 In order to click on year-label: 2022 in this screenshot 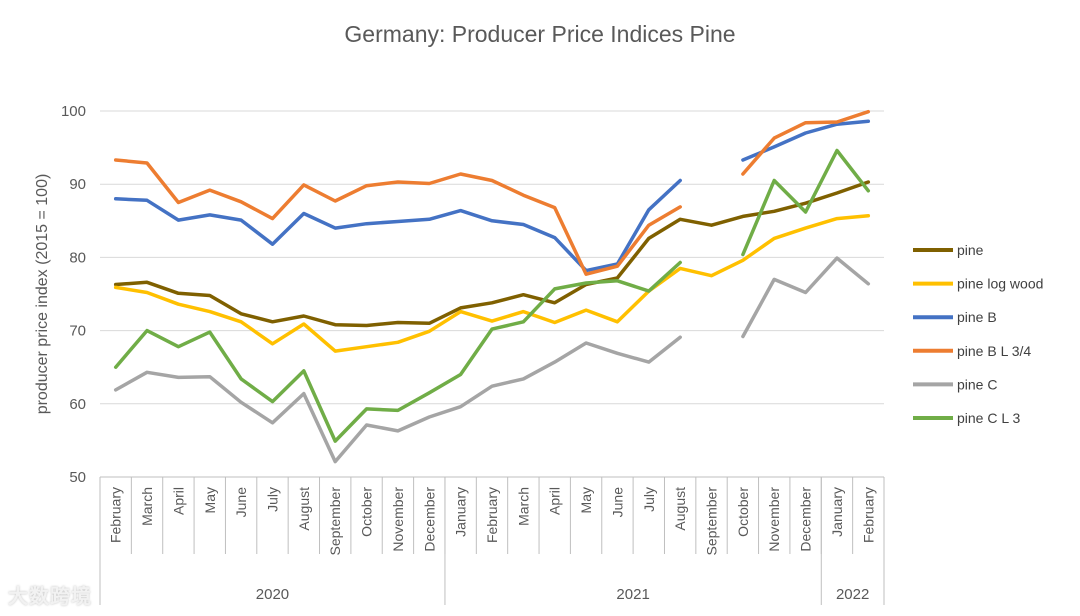, I will do `click(852, 594)`.